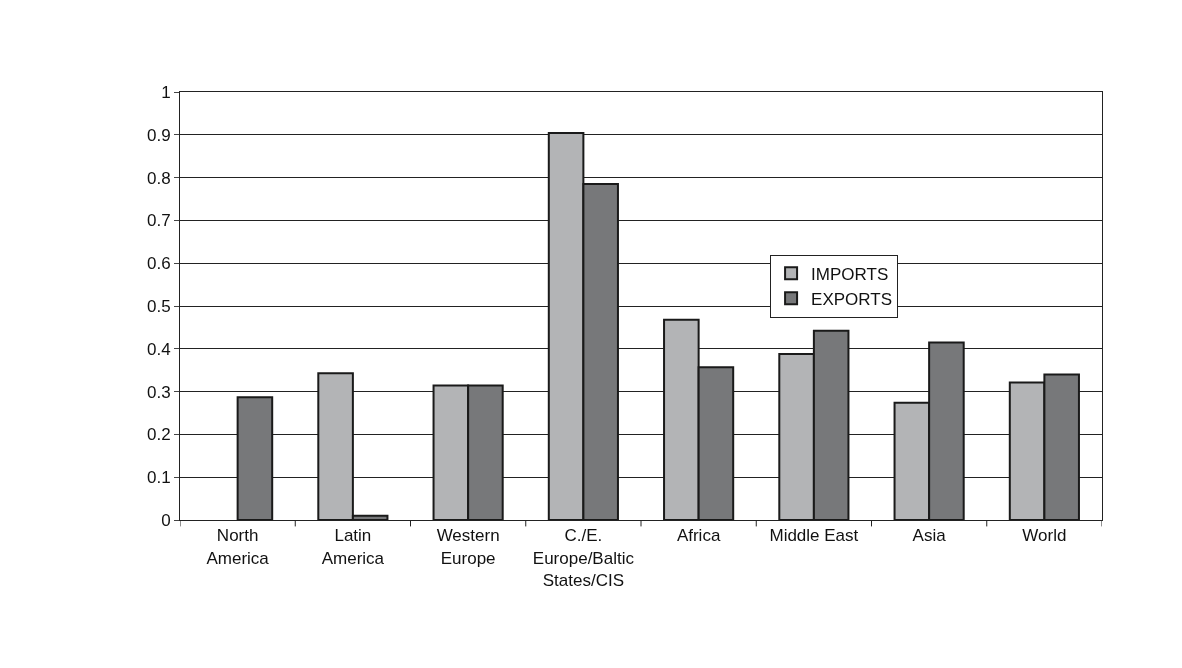  What do you see at coordinates (166, 92) in the screenshot?
I see `y-tick-label: 1` at bounding box center [166, 92].